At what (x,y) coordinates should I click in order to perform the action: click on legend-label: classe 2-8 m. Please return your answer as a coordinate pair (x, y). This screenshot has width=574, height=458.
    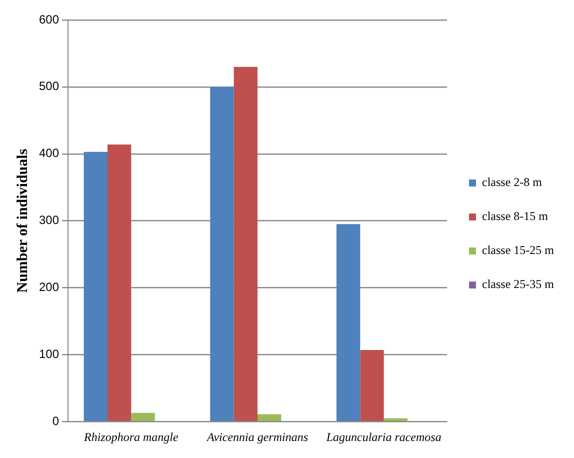
    Looking at the image, I should click on (512, 182).